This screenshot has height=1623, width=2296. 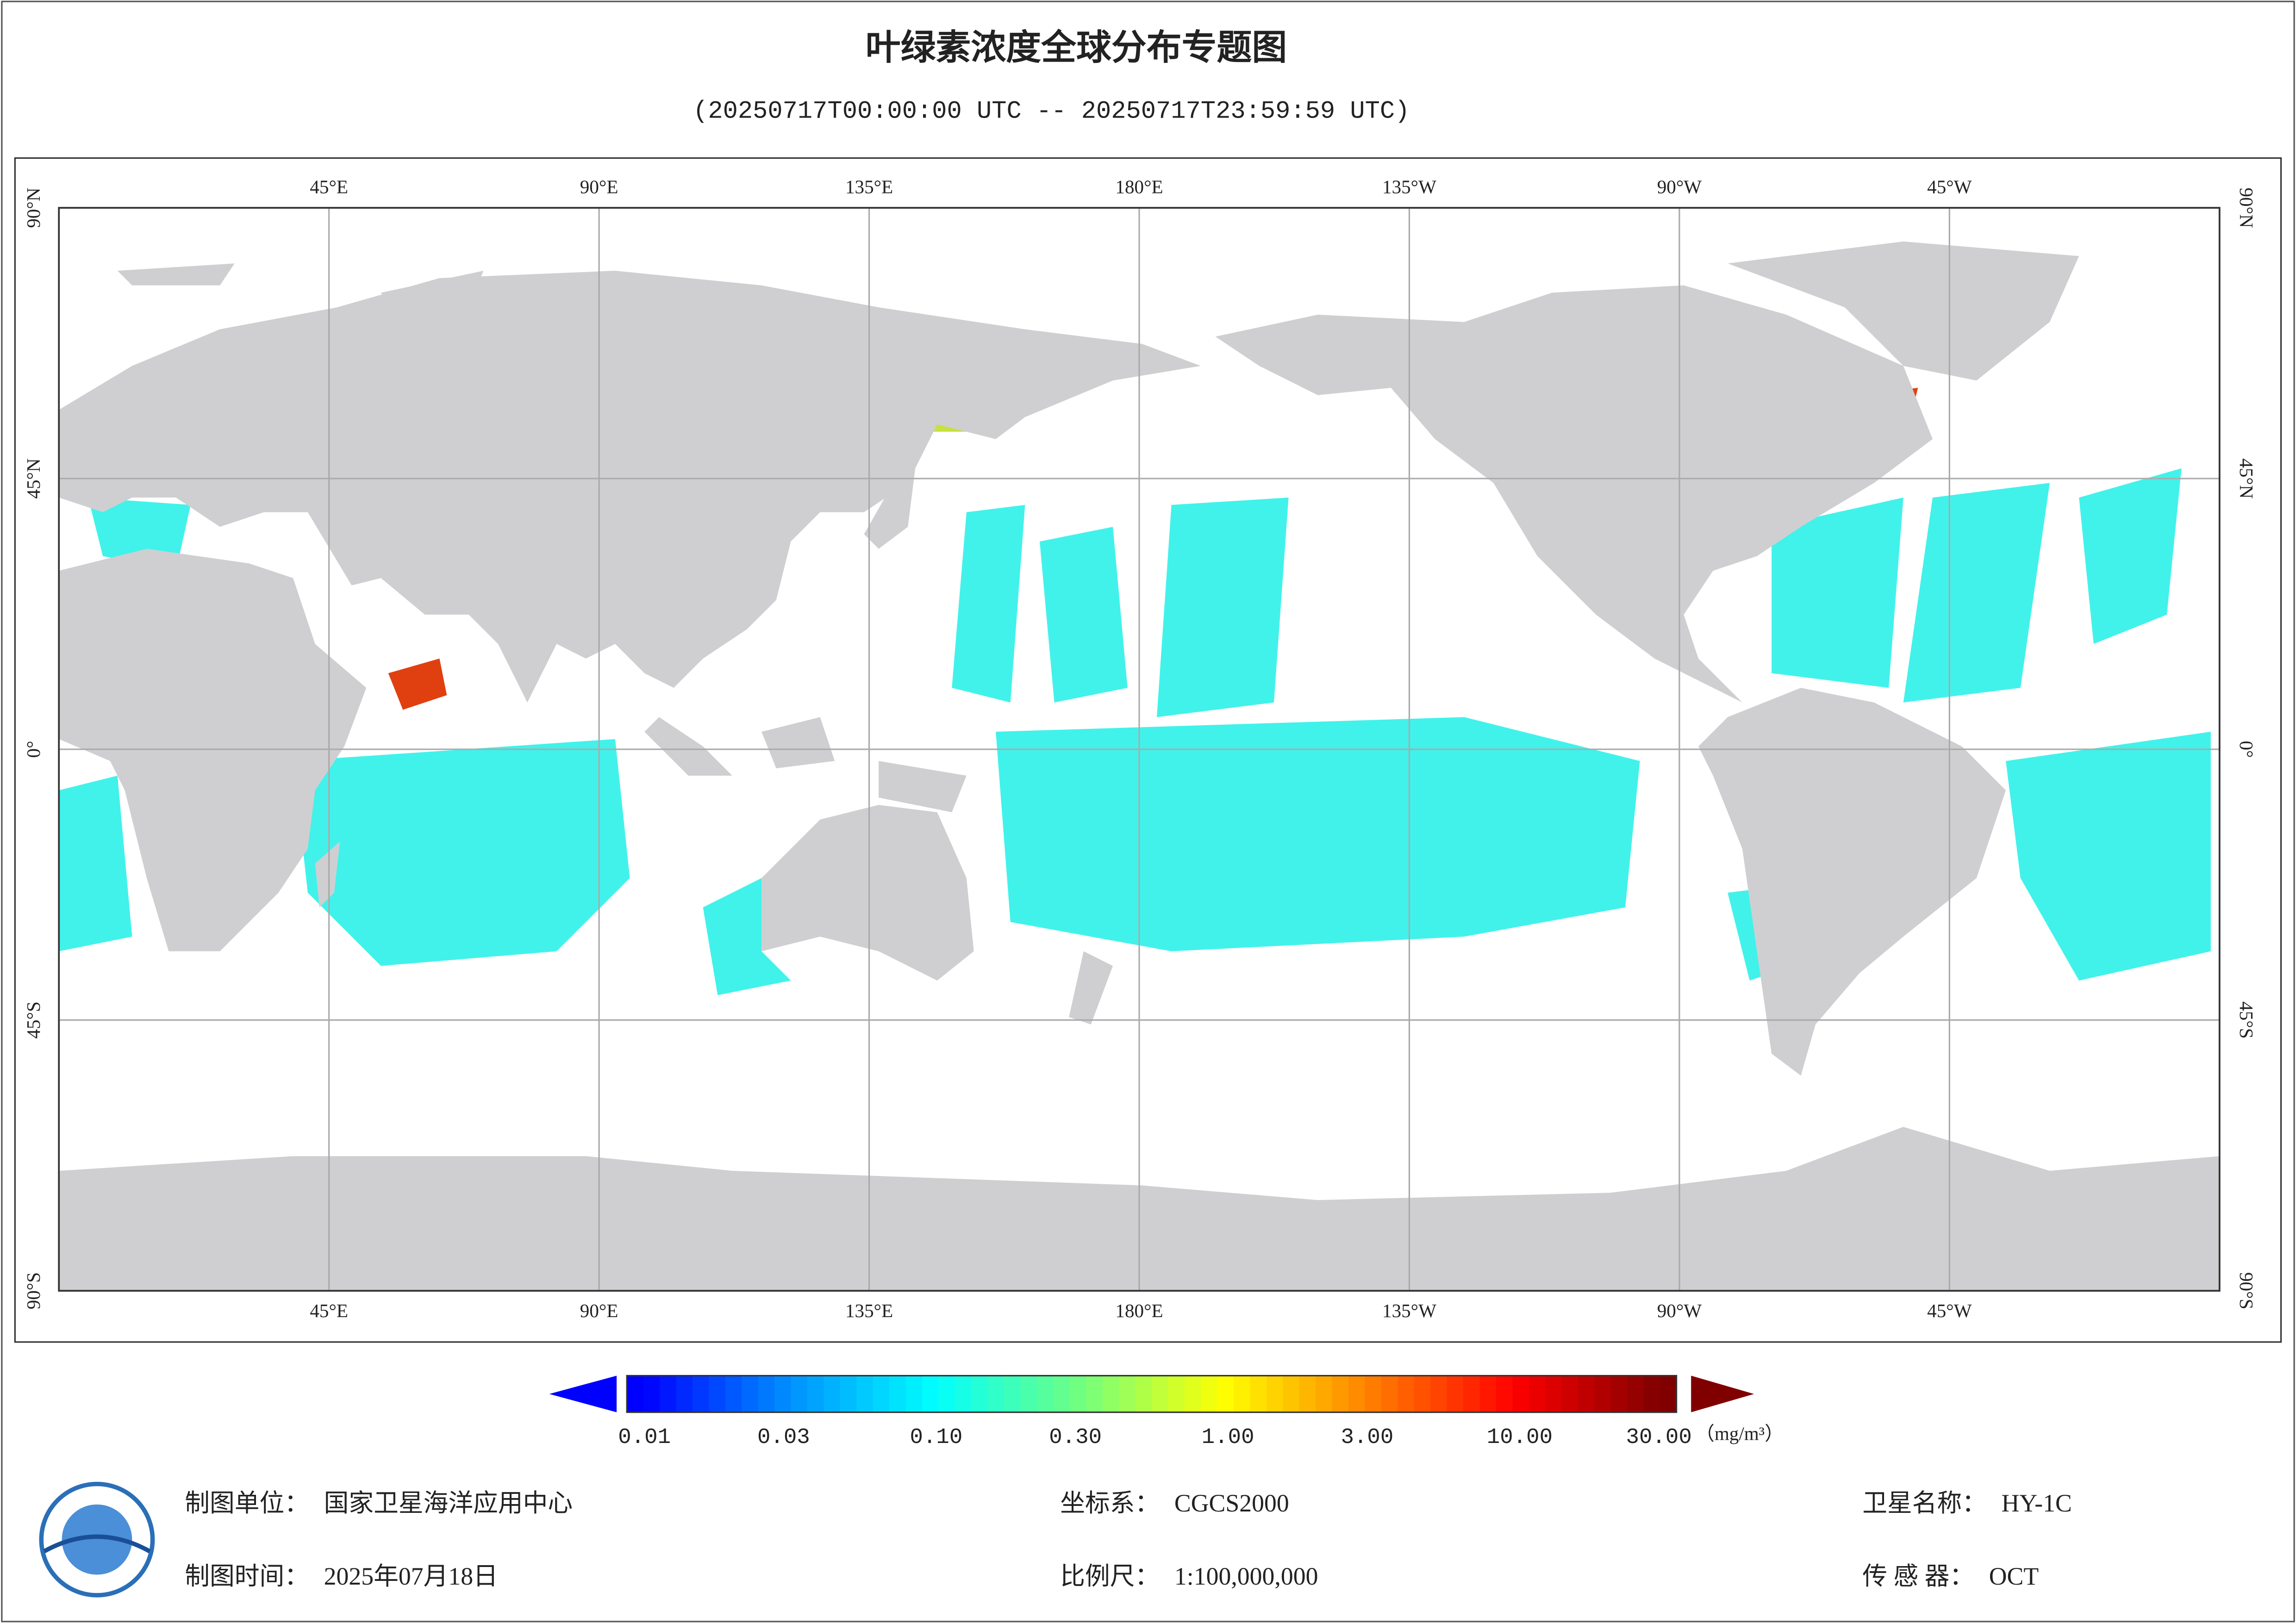 I want to click on footer-label: 传 感 器：, so click(x=1918, y=1576).